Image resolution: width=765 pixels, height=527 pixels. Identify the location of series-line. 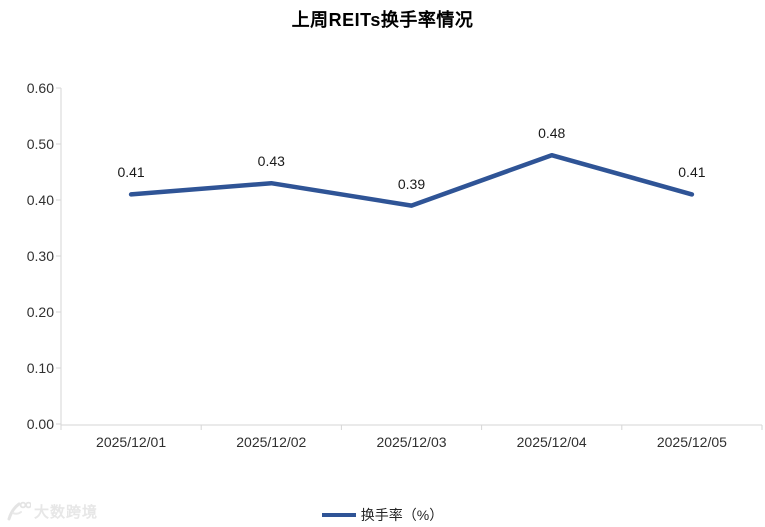
(411, 180).